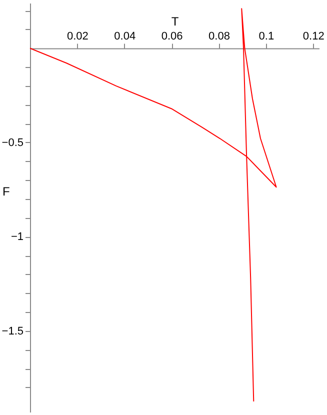  What do you see at coordinates (219, 36) in the screenshot?
I see `x-tick-label: 0.08` at bounding box center [219, 36].